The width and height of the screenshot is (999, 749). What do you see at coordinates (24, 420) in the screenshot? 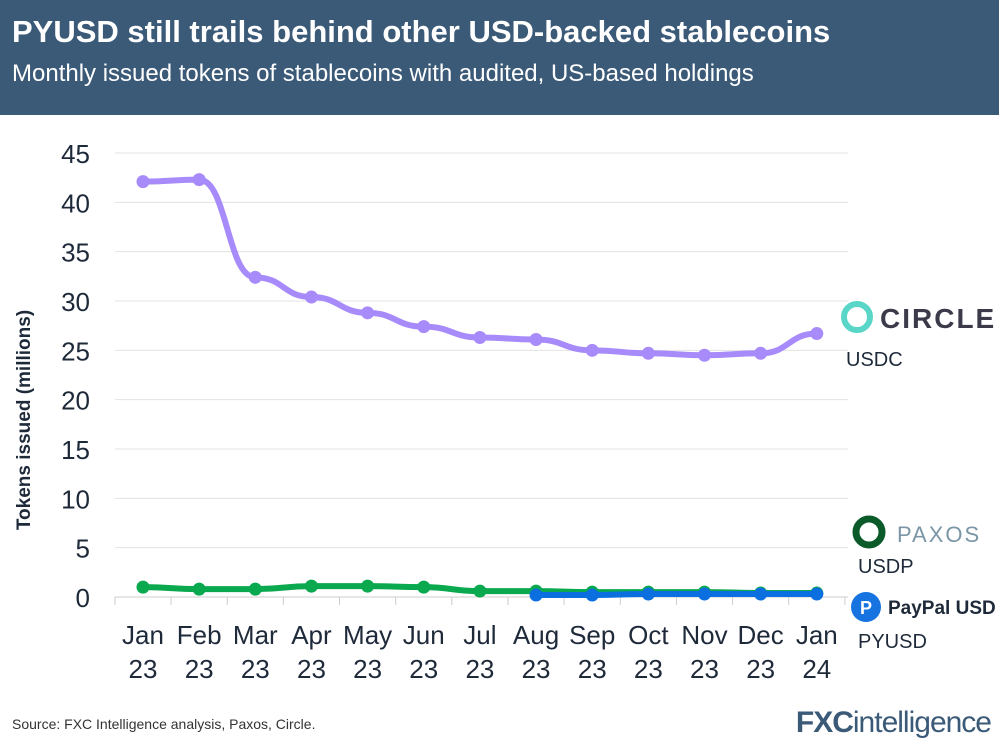
I see `y-axis-label: Tokens issued (millions)` at bounding box center [24, 420].